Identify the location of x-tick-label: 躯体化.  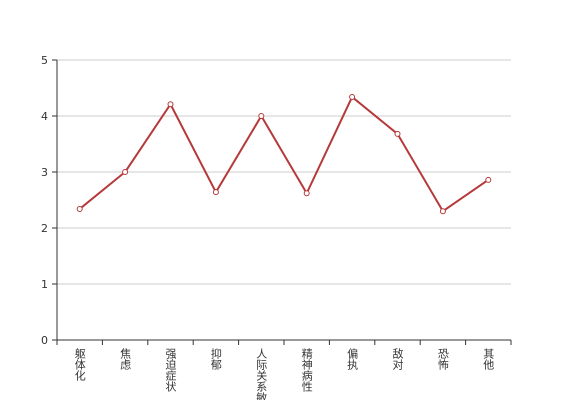
(79, 365).